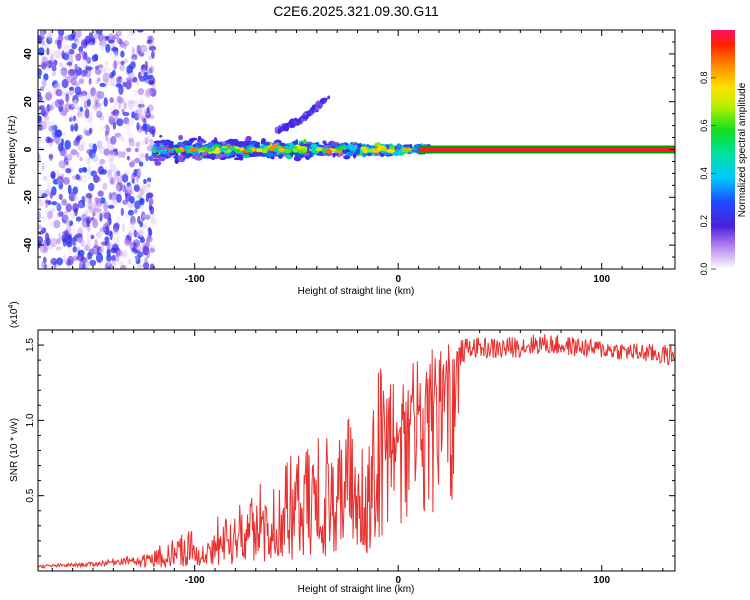  Describe the element at coordinates (601, 279) in the screenshot. I see `spectrogram-xtick-label: 100` at that location.